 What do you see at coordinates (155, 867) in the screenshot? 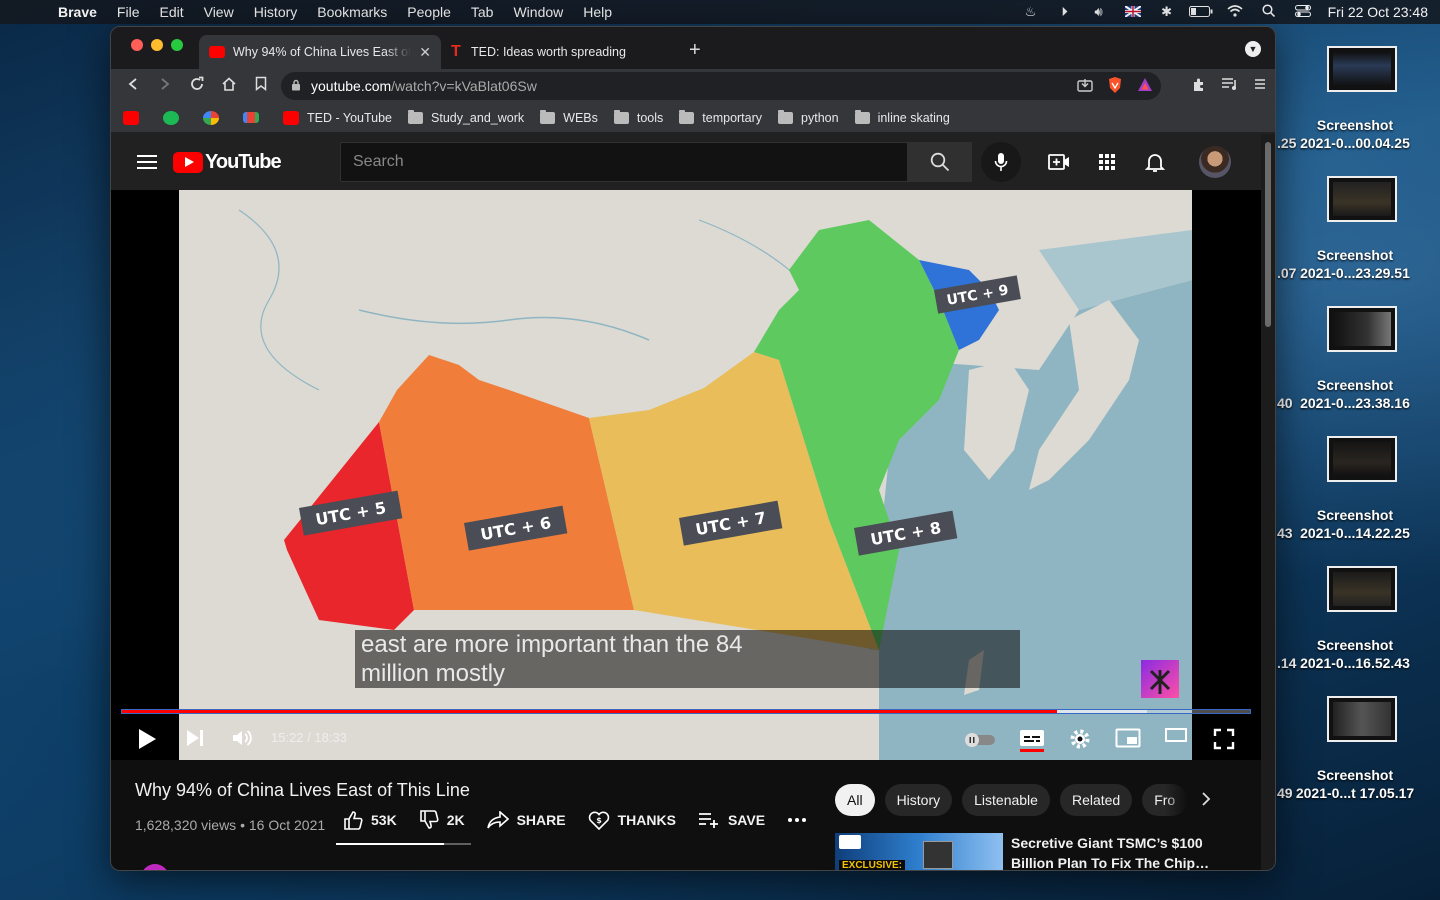
I see `channel-avatar` at bounding box center [155, 867].